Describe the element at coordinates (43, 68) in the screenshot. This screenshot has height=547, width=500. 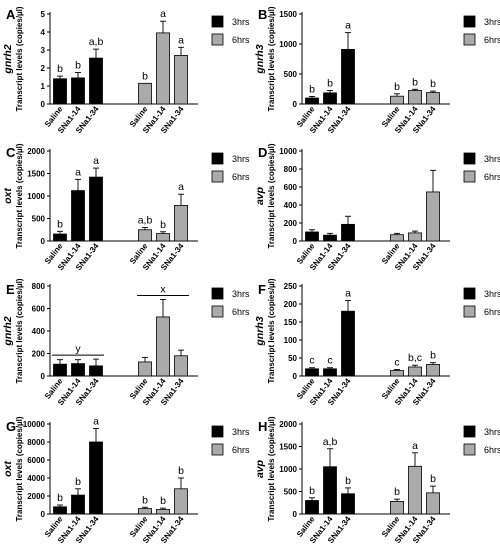
I see `y-tick-label: 2` at that location.